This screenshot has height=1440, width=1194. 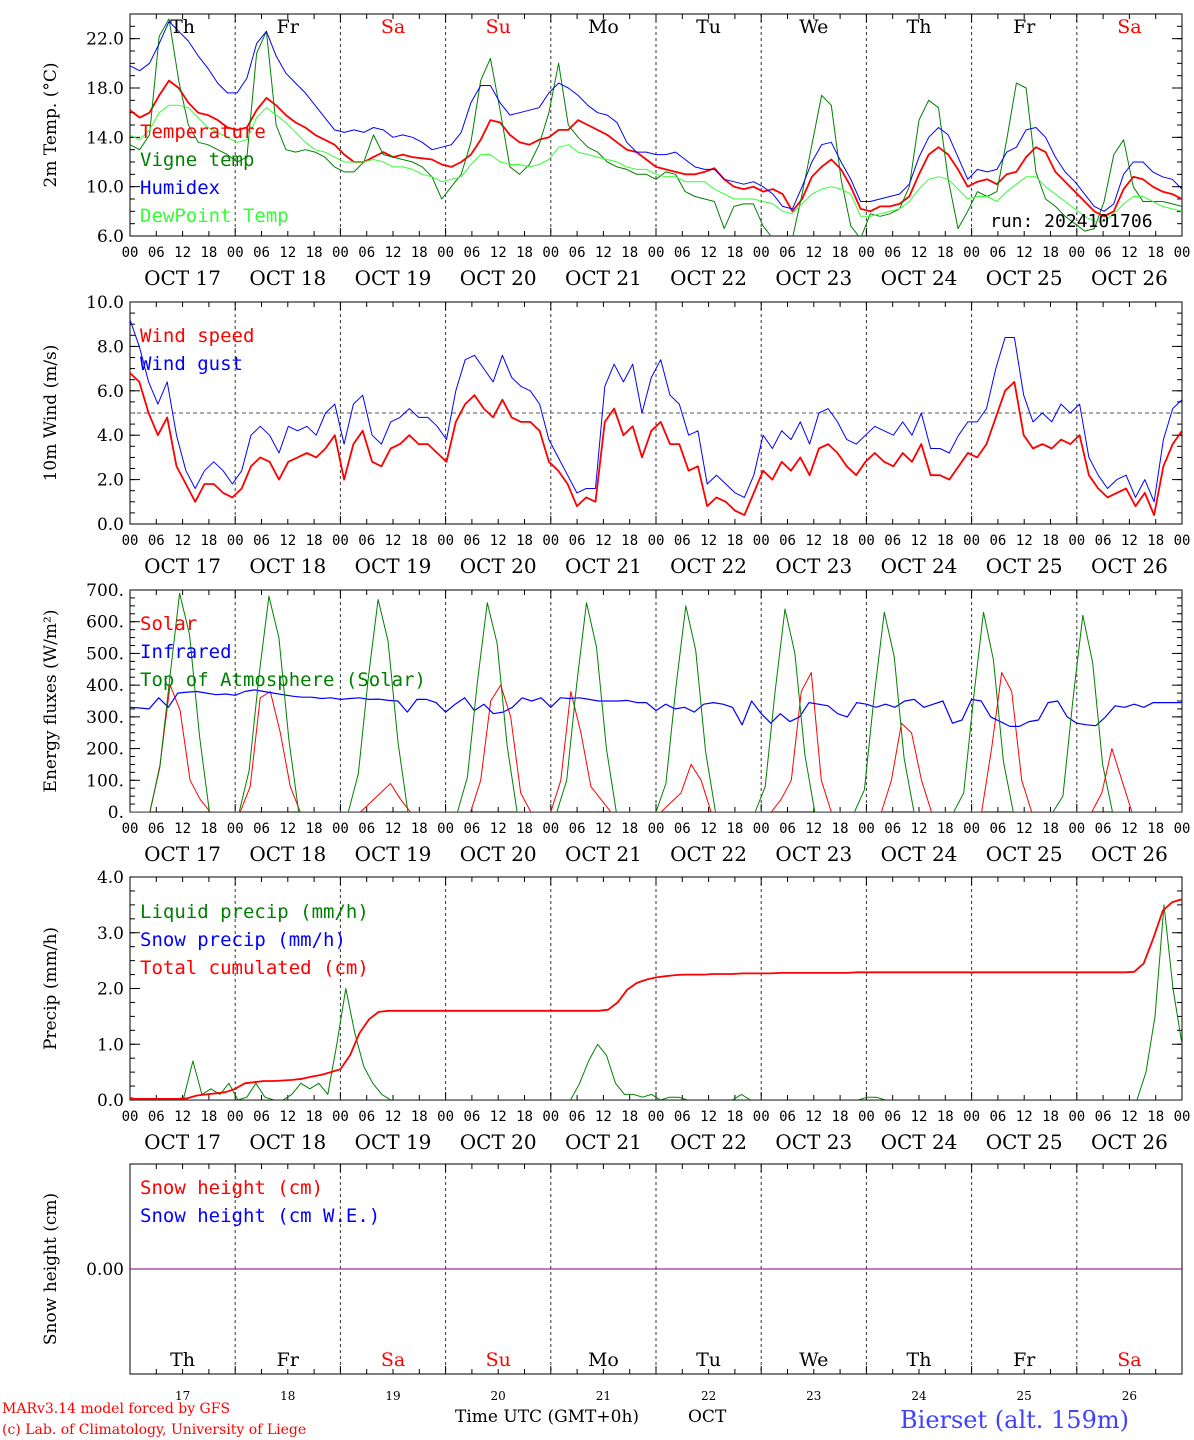 I want to click on day-number-label: 22, so click(x=708, y=1396).